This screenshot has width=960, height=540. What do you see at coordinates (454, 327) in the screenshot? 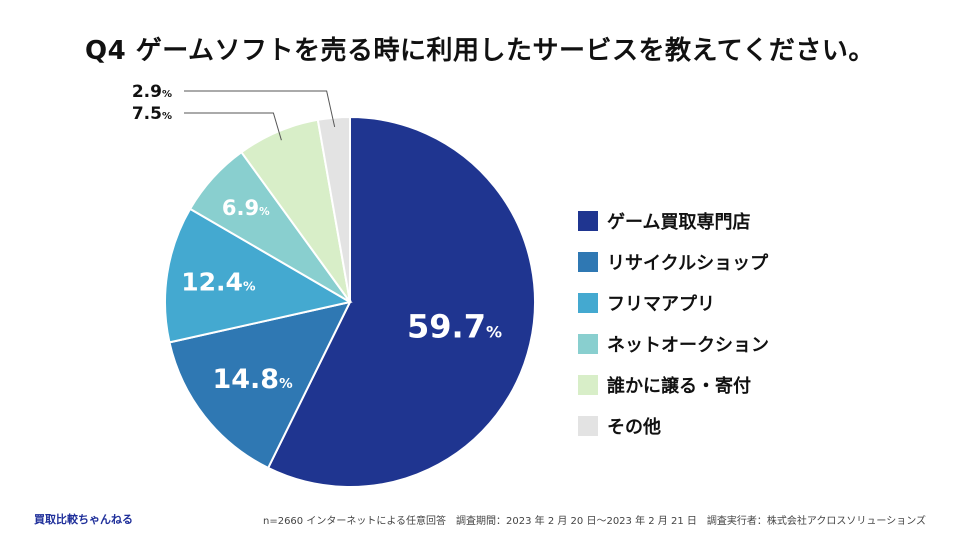
I see `data-label: 59.7%` at bounding box center [454, 327].